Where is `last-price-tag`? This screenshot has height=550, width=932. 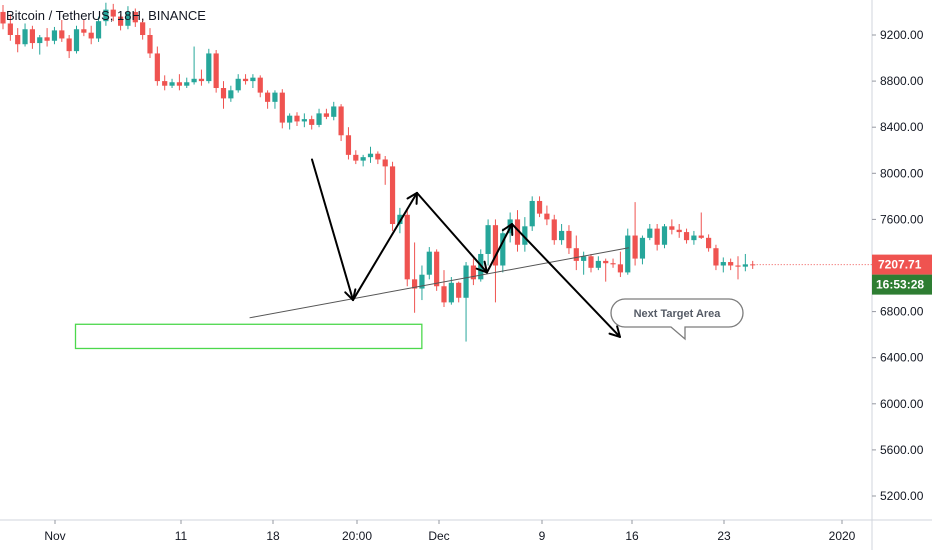 last-price-tag is located at coordinates (902, 264).